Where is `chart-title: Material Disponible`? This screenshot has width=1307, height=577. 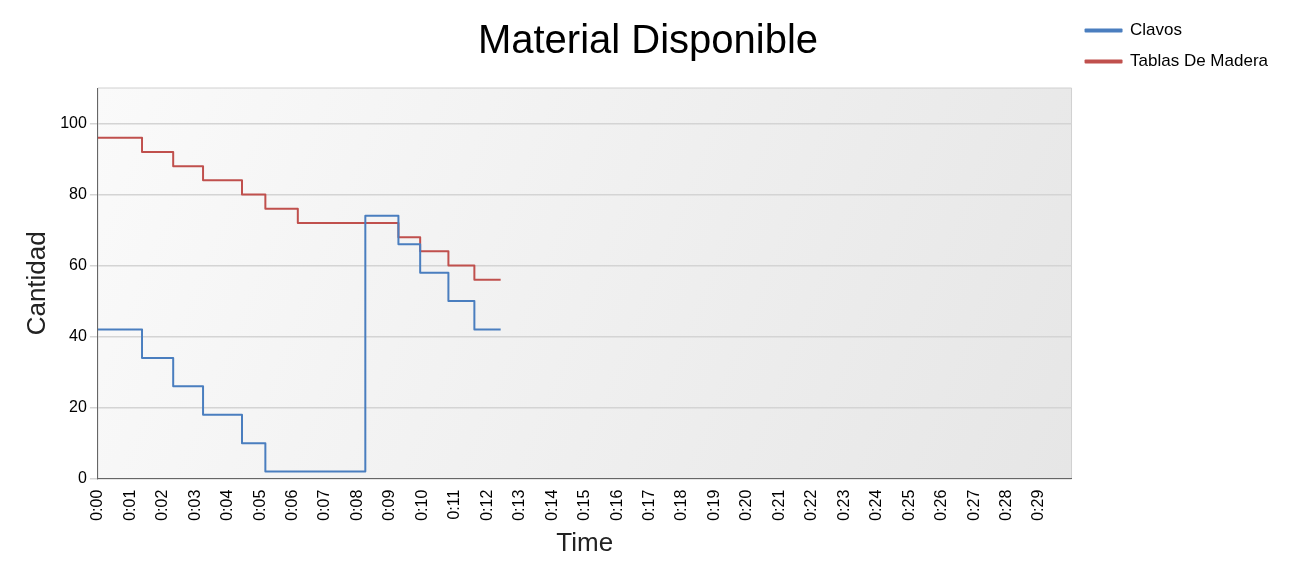
chart-title: Material Disponible is located at coordinates (648, 39).